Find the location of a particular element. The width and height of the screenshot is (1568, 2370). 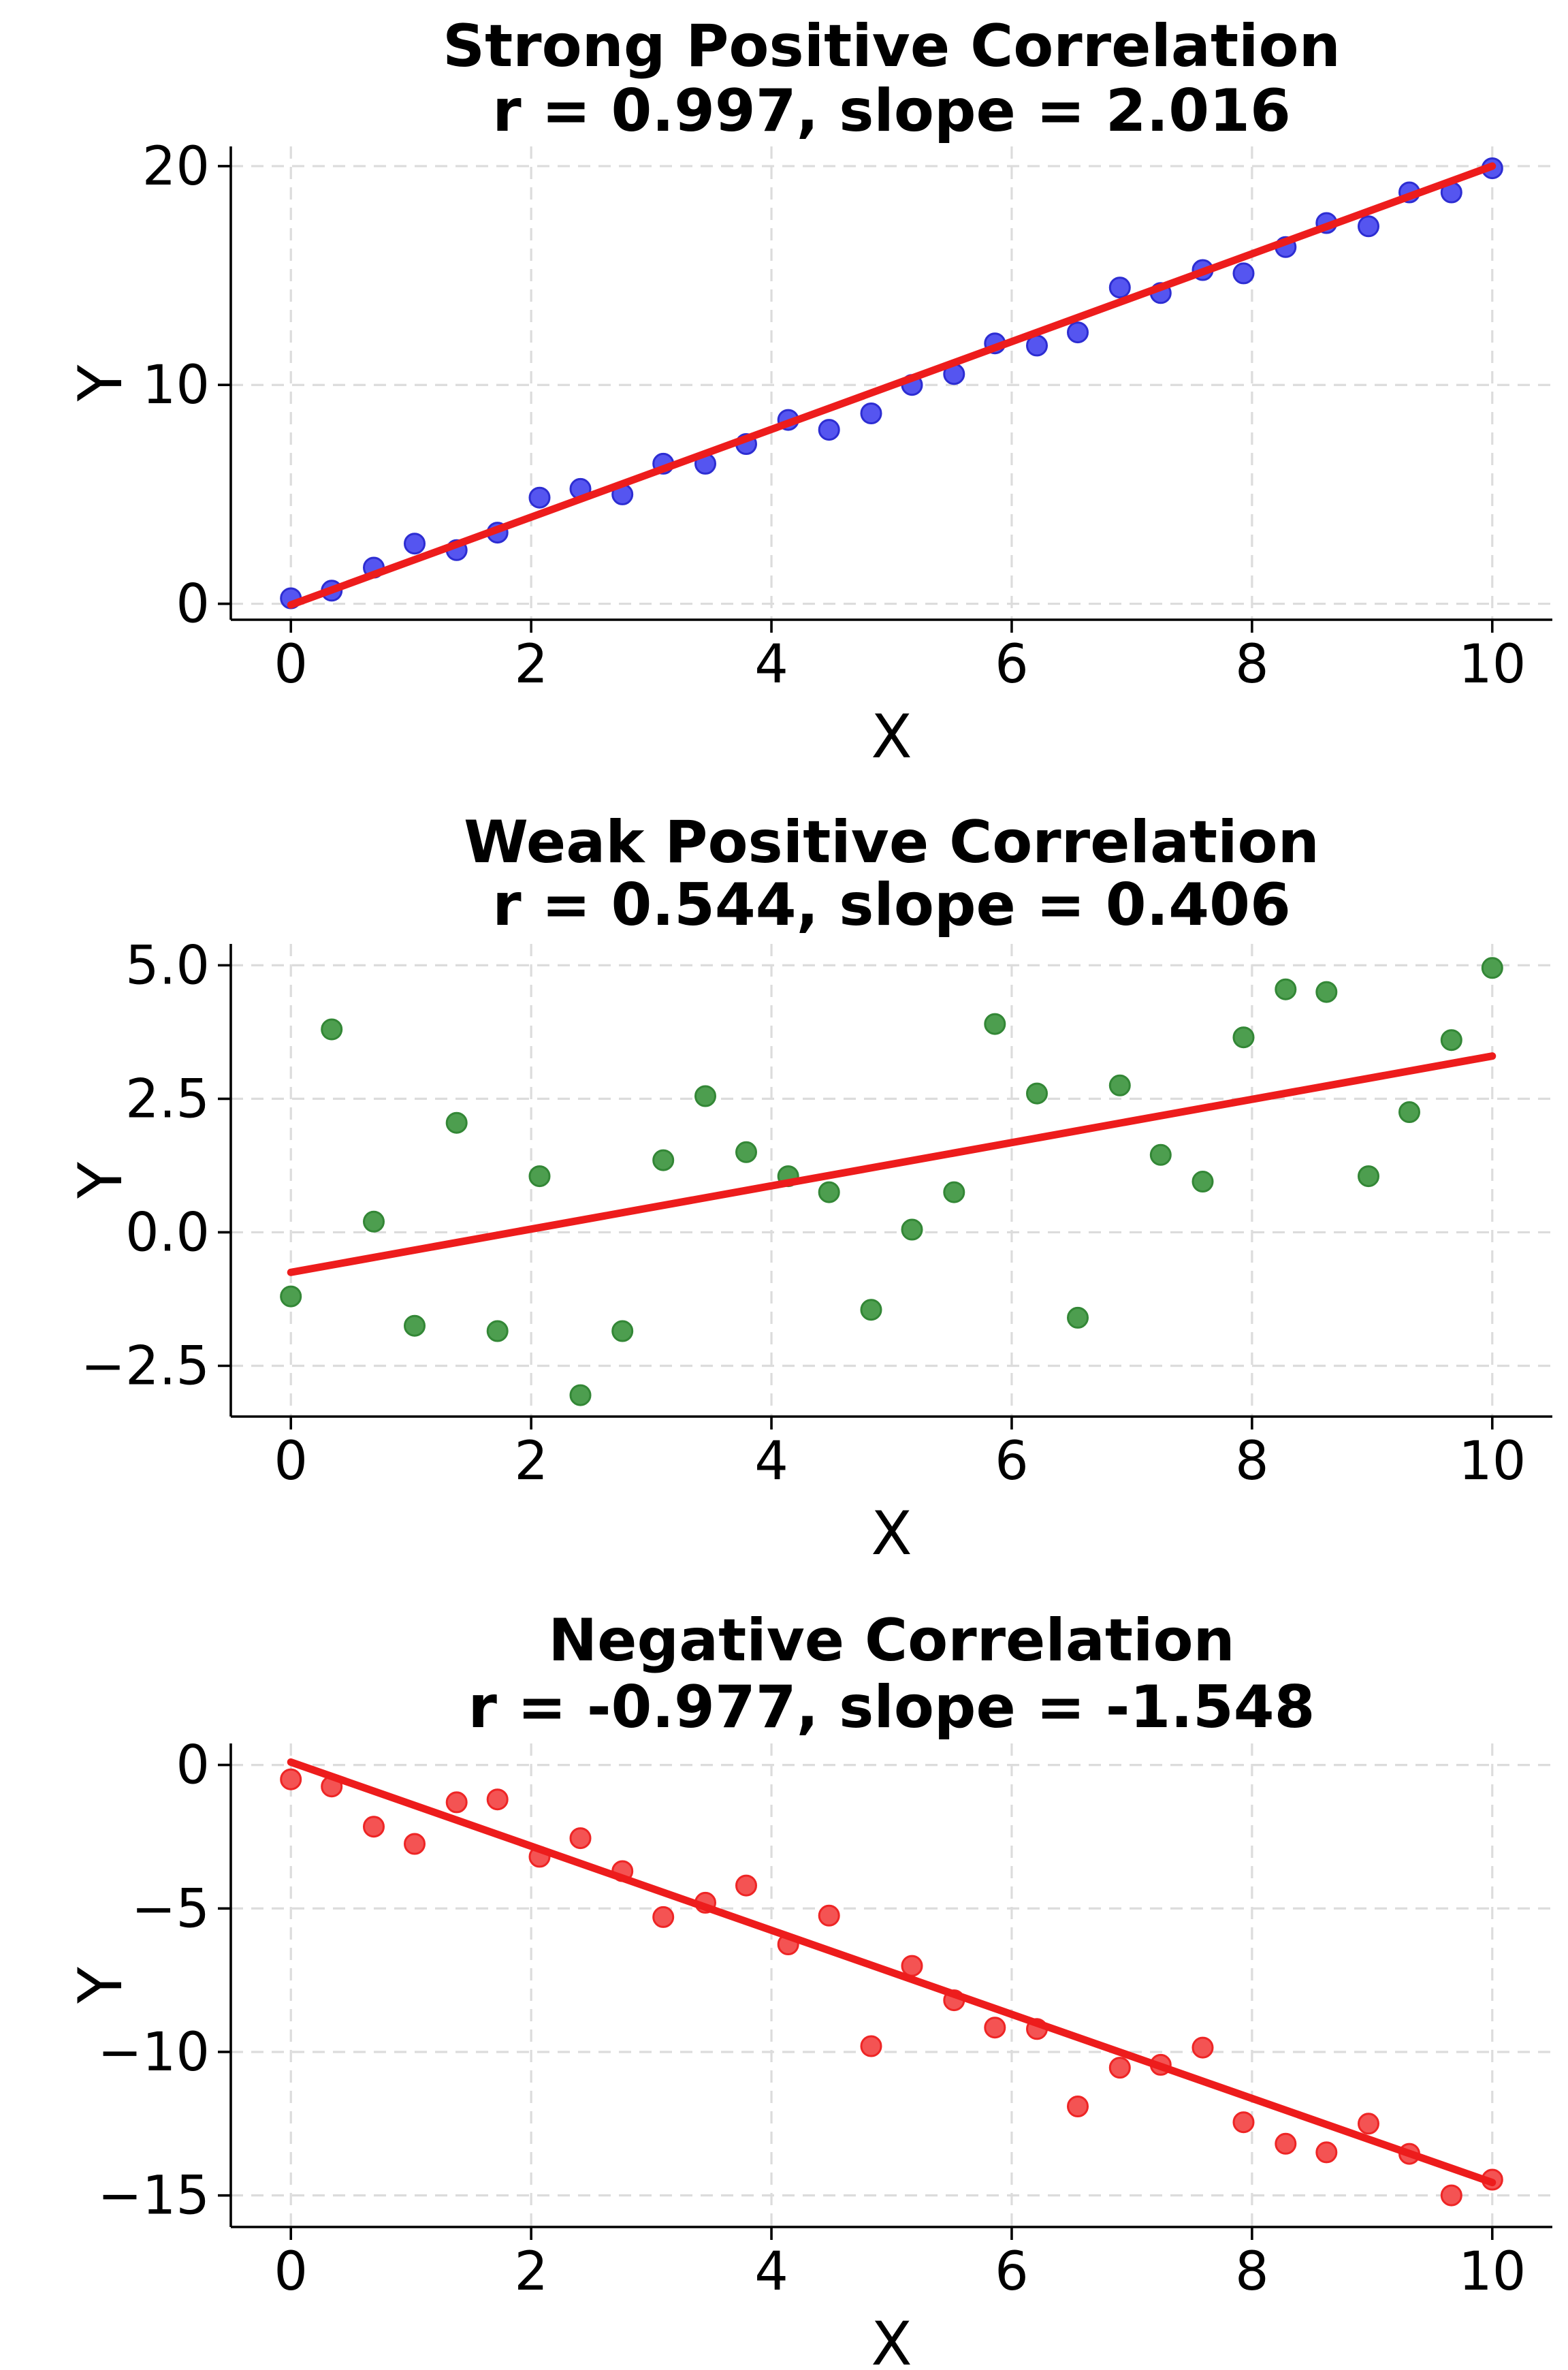

chart-subtitle: r = 0.997, slope = 2.016 is located at coordinates (891, 111).